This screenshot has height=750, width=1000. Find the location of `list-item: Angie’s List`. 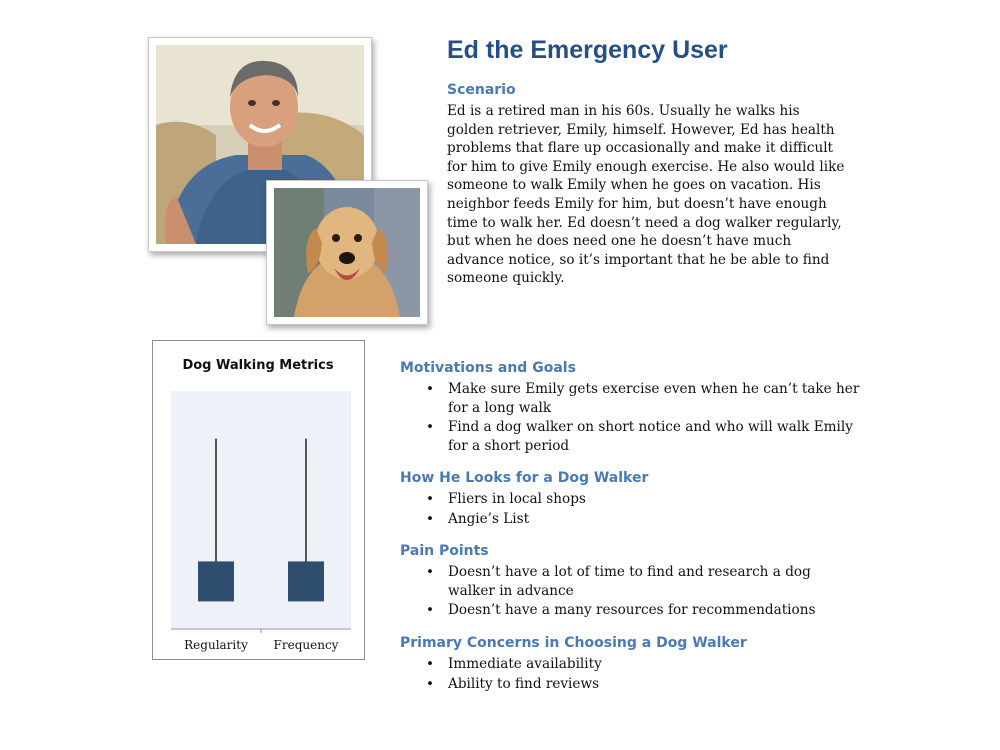

list-item: Angie’s List is located at coordinates (643, 519).